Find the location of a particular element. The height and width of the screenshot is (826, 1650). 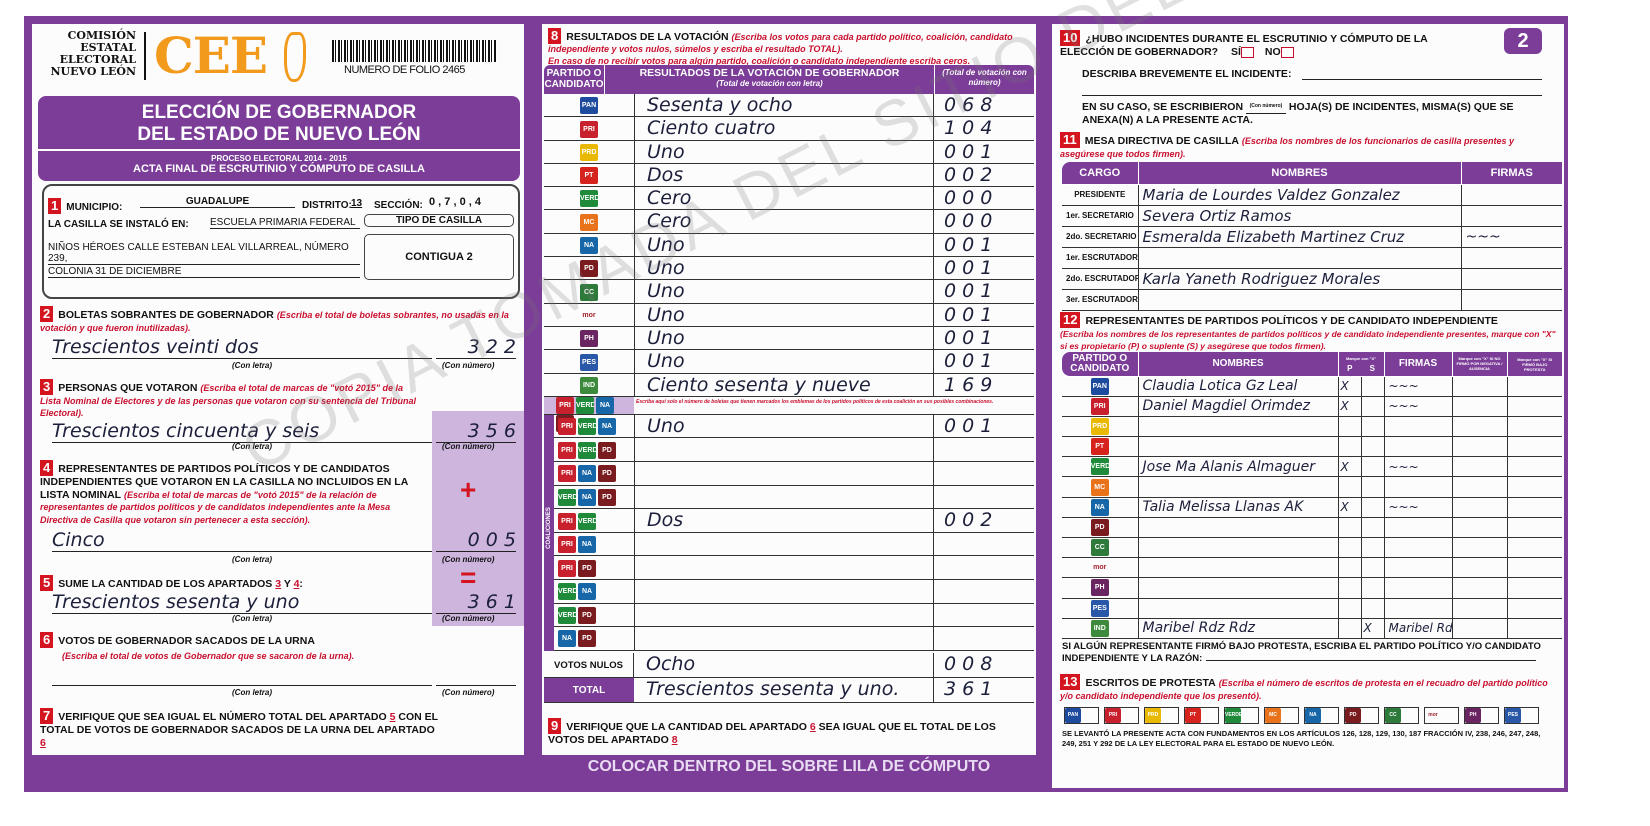

votos-numero: 0 0 0 is located at coordinates (968, 198).